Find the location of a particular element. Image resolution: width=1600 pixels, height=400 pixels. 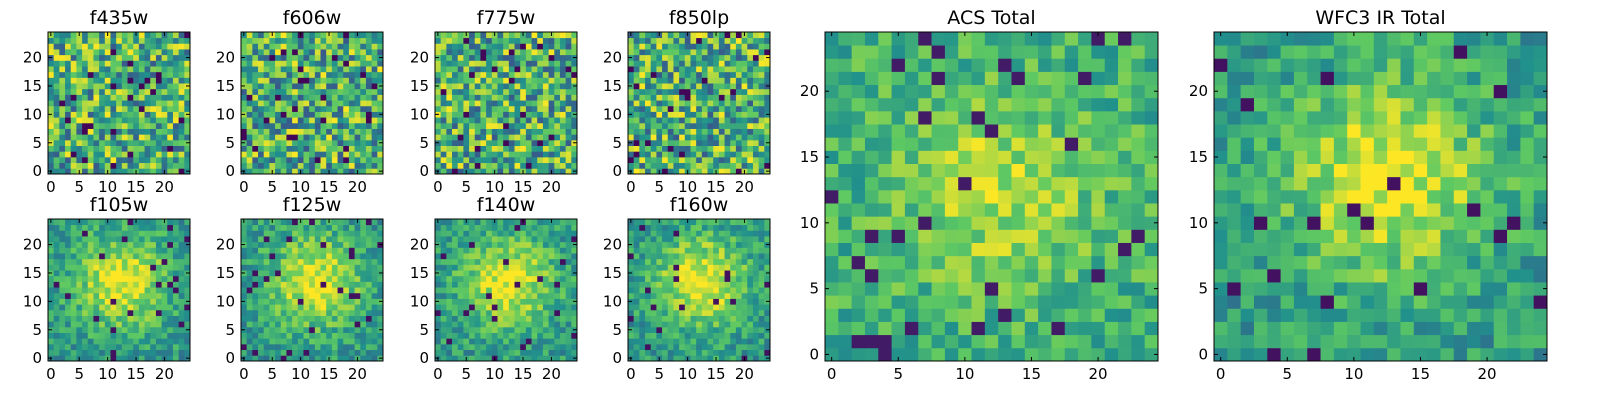

x-tick-label: 15 is located at coordinates (328, 374).